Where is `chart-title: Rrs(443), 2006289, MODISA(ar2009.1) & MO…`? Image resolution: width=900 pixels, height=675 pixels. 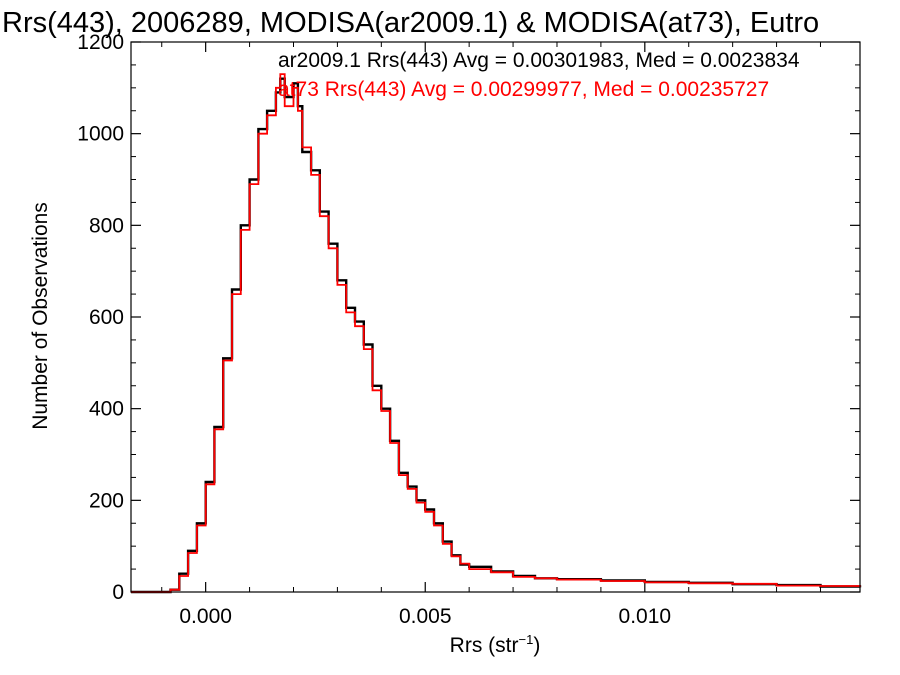 chart-title: Rrs(443), 2006289, MODISA(ar2009.1) & MO… is located at coordinates (410, 23).